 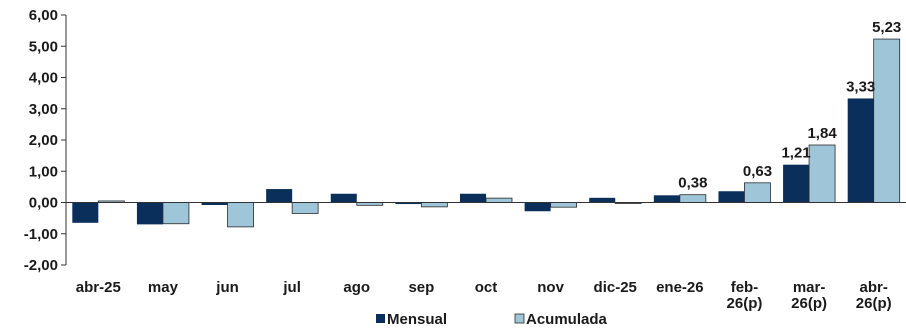 I want to click on x-tick-label-line: ene-26, so click(x=680, y=287).